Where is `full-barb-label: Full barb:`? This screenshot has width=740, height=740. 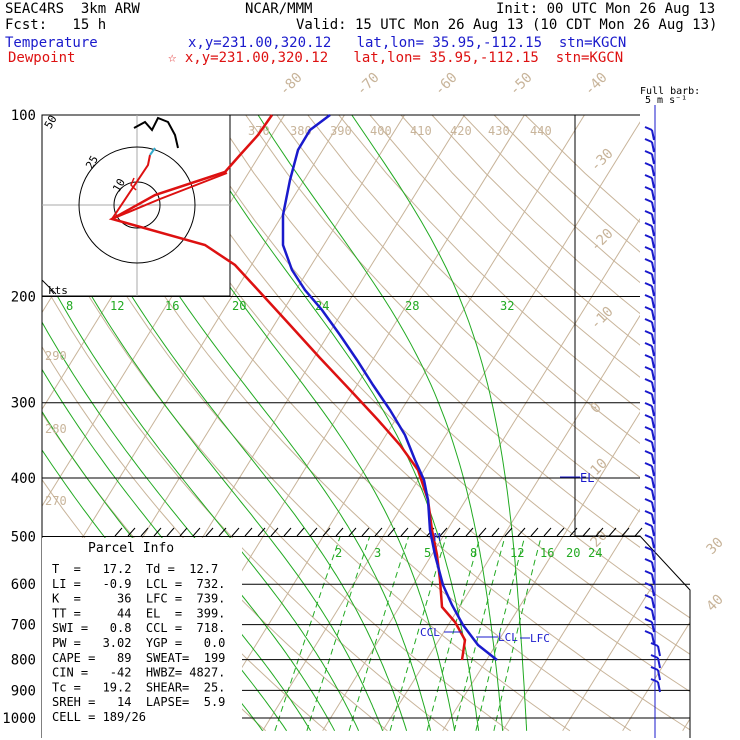 full-barb-label: Full barb: is located at coordinates (670, 91).